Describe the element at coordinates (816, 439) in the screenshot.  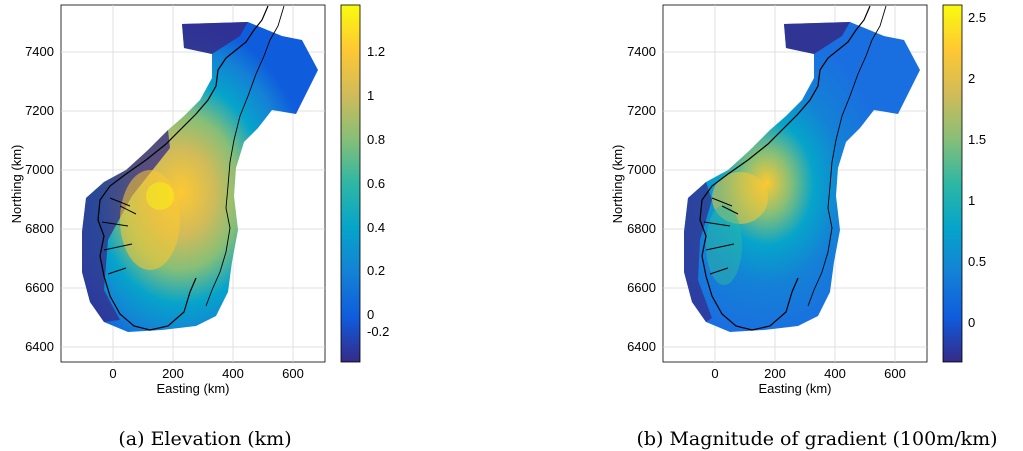
I see `panel-caption: (b) Magnitude of gradient (100m/km)` at that location.